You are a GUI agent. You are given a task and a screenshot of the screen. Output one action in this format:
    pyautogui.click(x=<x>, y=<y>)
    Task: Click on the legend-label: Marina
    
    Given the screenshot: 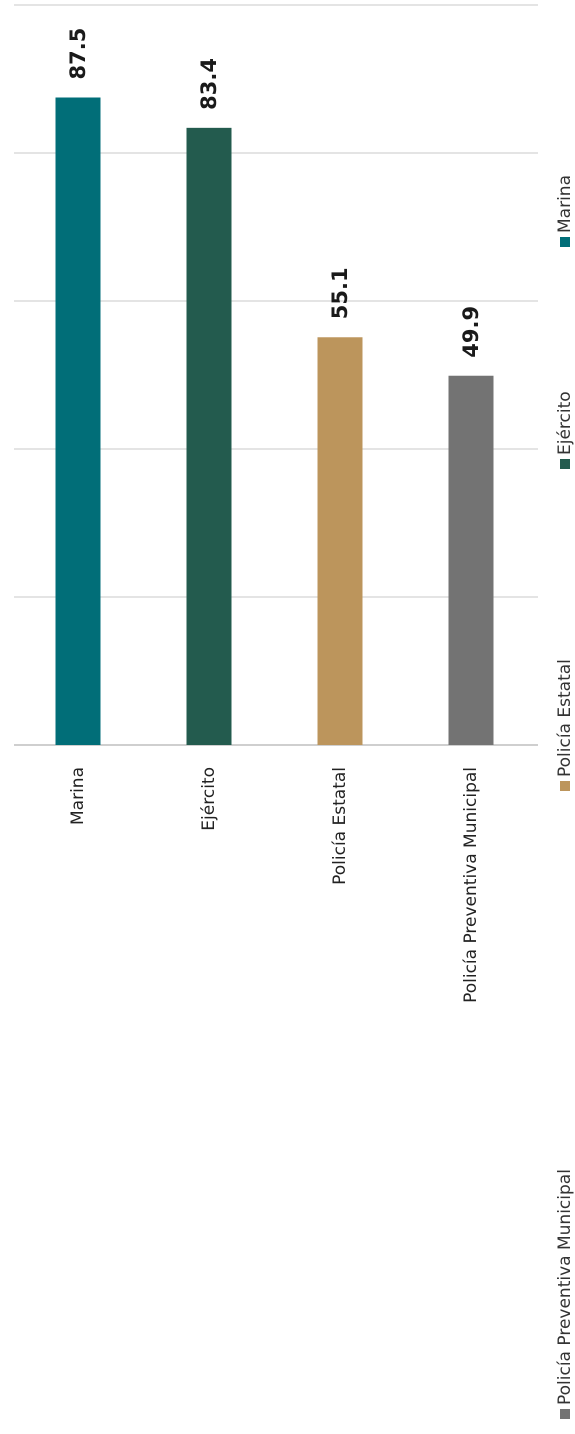 What is the action you would take?
    pyautogui.click(x=565, y=204)
    